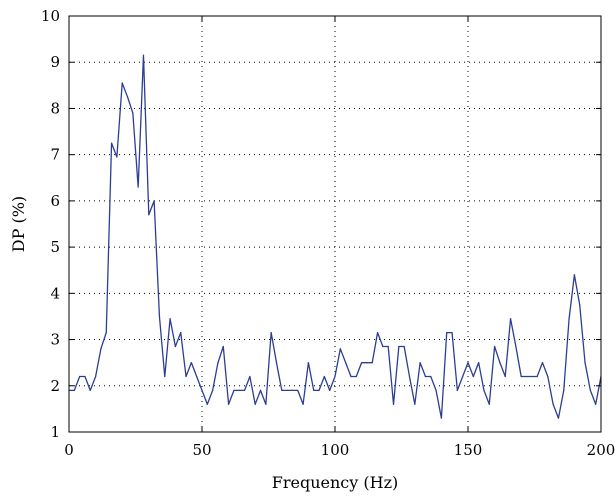 The height and width of the screenshot is (498, 616). Describe the element at coordinates (50, 224) in the screenshot. I see `y-tick-labels: 1 2 3 4 5 6 7 8 9 10` at that location.